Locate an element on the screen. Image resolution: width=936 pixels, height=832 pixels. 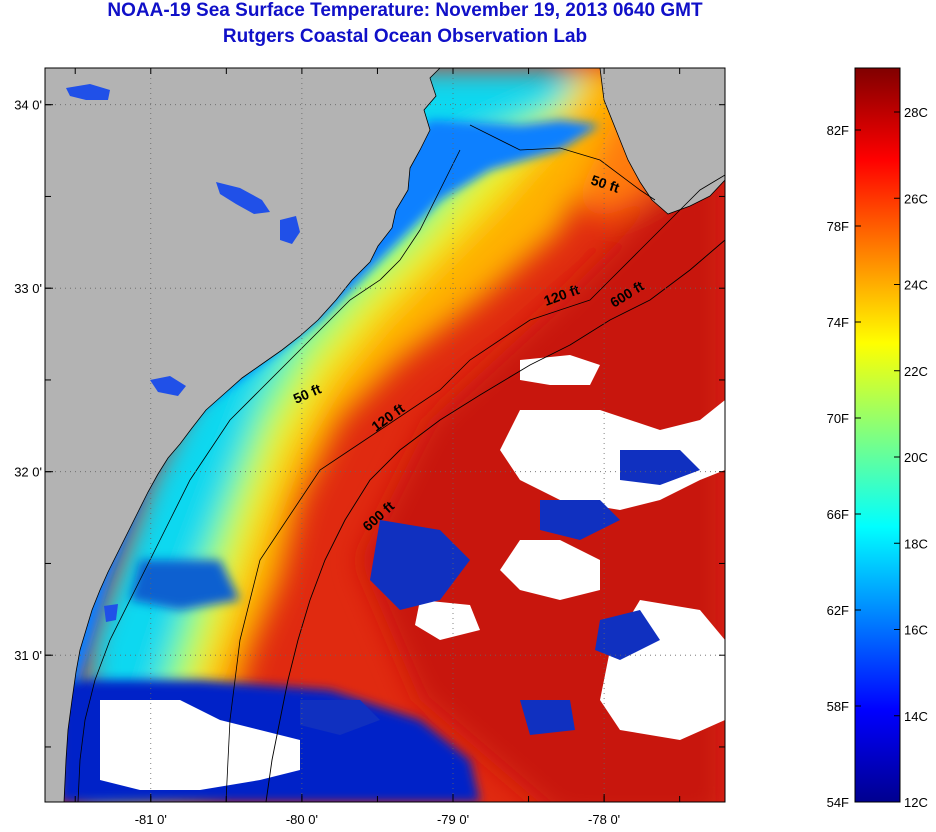
colorbar-c-label: 28C is located at coordinates (916, 112).